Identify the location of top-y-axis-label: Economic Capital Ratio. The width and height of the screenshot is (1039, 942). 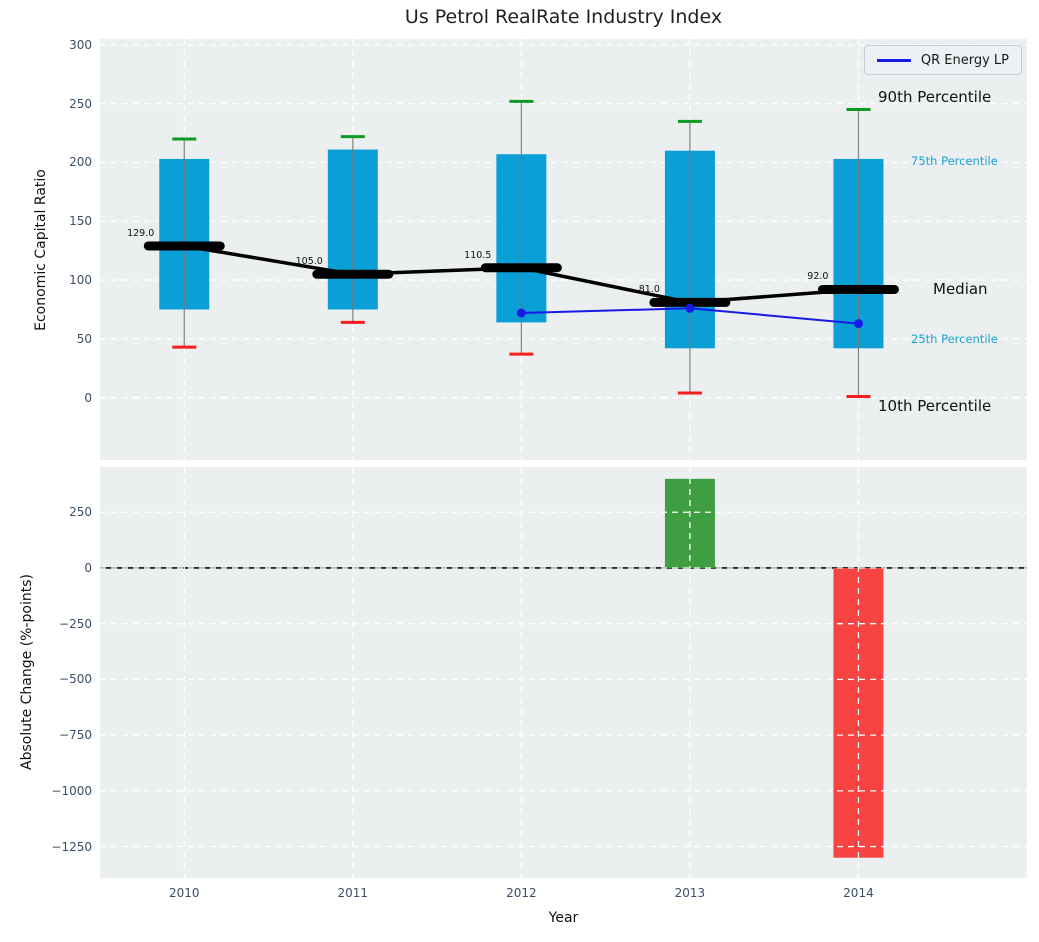
(41, 250).